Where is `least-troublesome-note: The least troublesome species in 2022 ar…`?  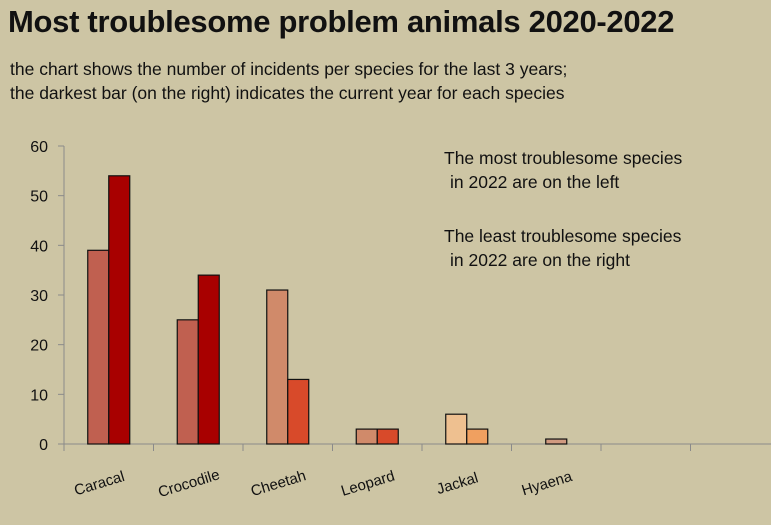
least-troublesome-note: The least troublesome species in 2022 ar… is located at coordinates (562, 248).